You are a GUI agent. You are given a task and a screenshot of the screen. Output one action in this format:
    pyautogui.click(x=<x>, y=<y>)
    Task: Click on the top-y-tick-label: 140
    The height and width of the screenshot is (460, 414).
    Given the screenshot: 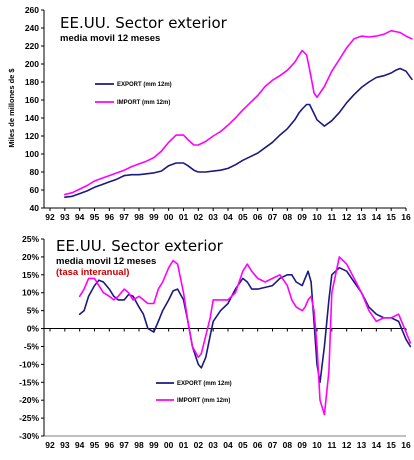 What is the action you would take?
    pyautogui.click(x=32, y=118)
    